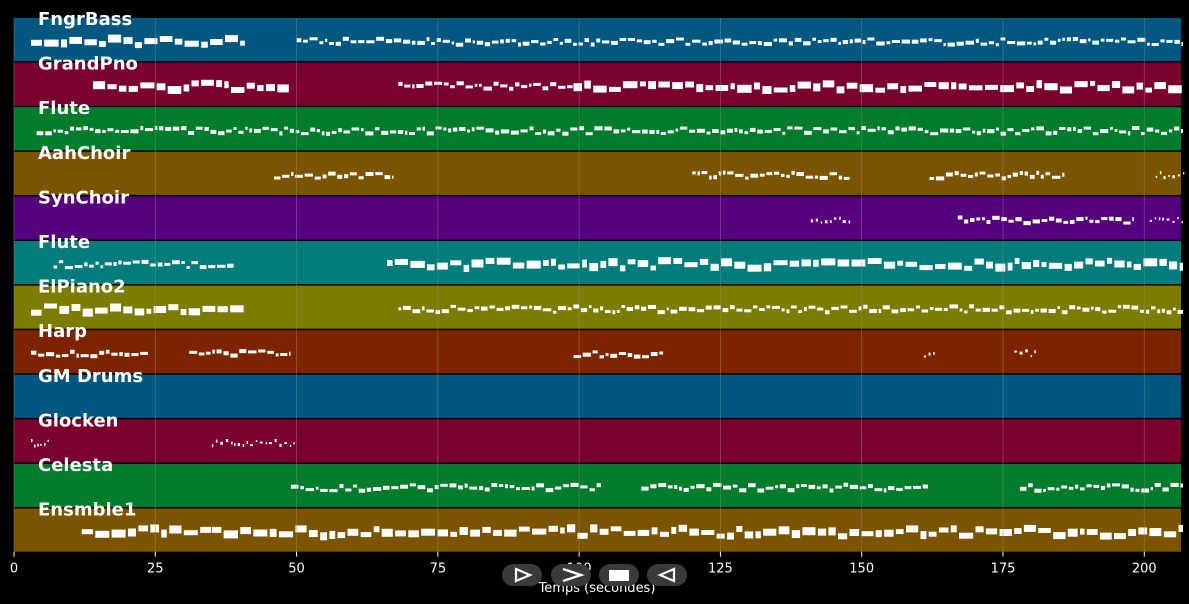  I want to click on track-label-1: FngrBass, so click(85, 19).